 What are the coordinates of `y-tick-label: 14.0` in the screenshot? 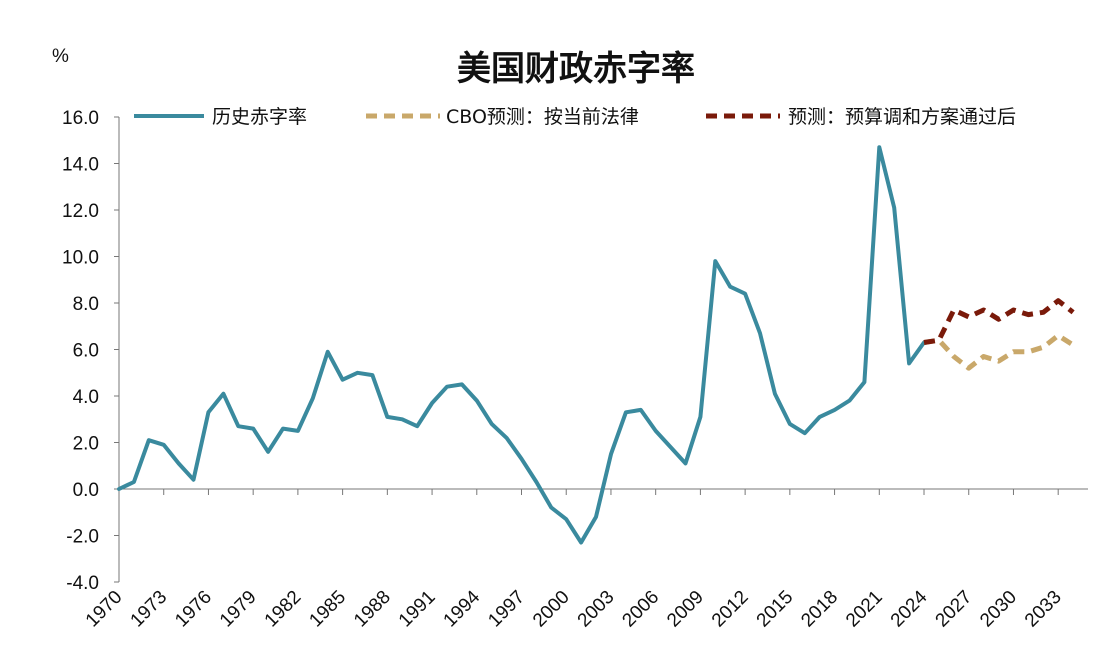 It's located at (80, 165).